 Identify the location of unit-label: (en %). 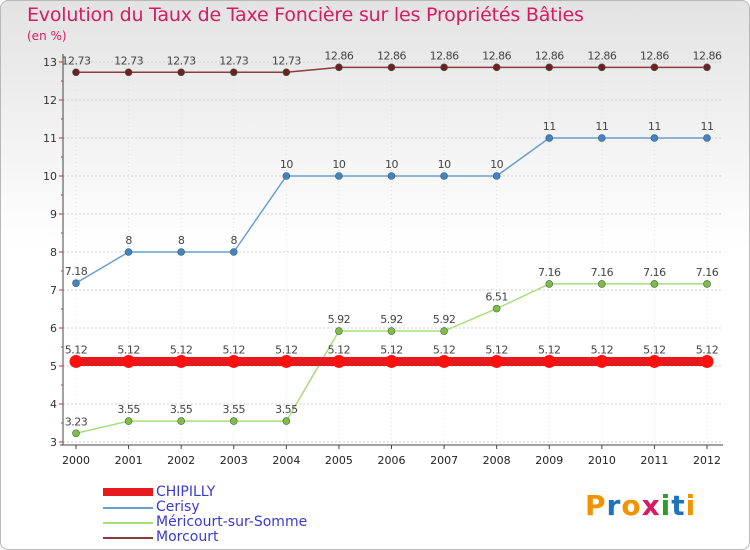
(47, 36).